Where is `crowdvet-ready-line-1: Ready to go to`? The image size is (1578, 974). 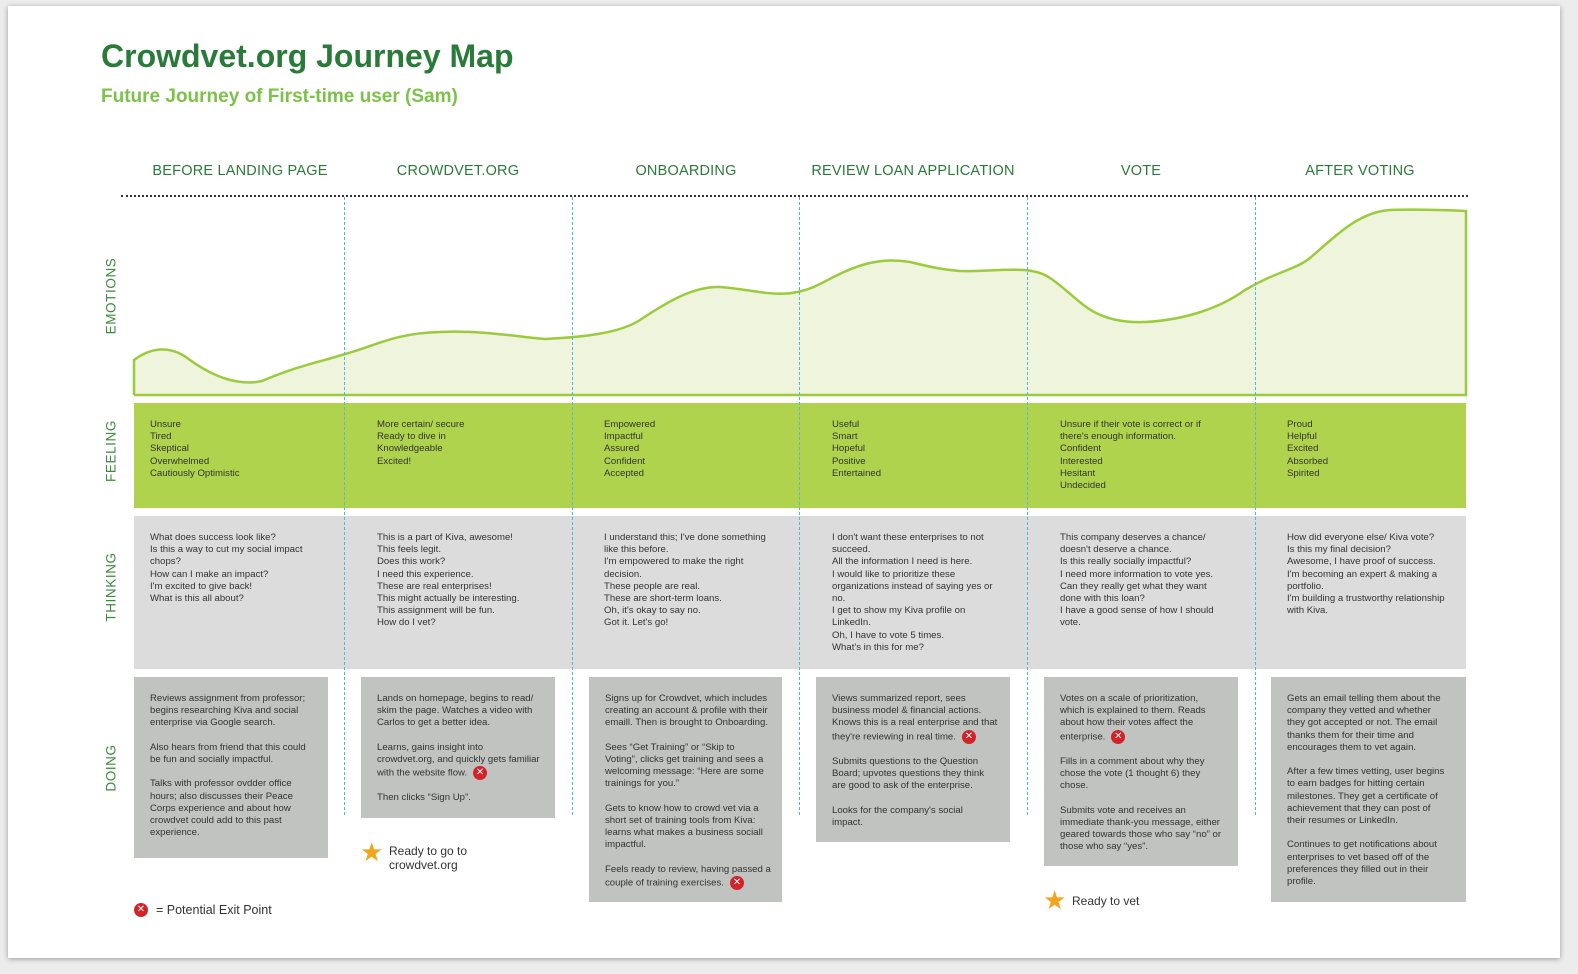
crowdvet-ready-line-1: Ready to go to is located at coordinates (428, 851).